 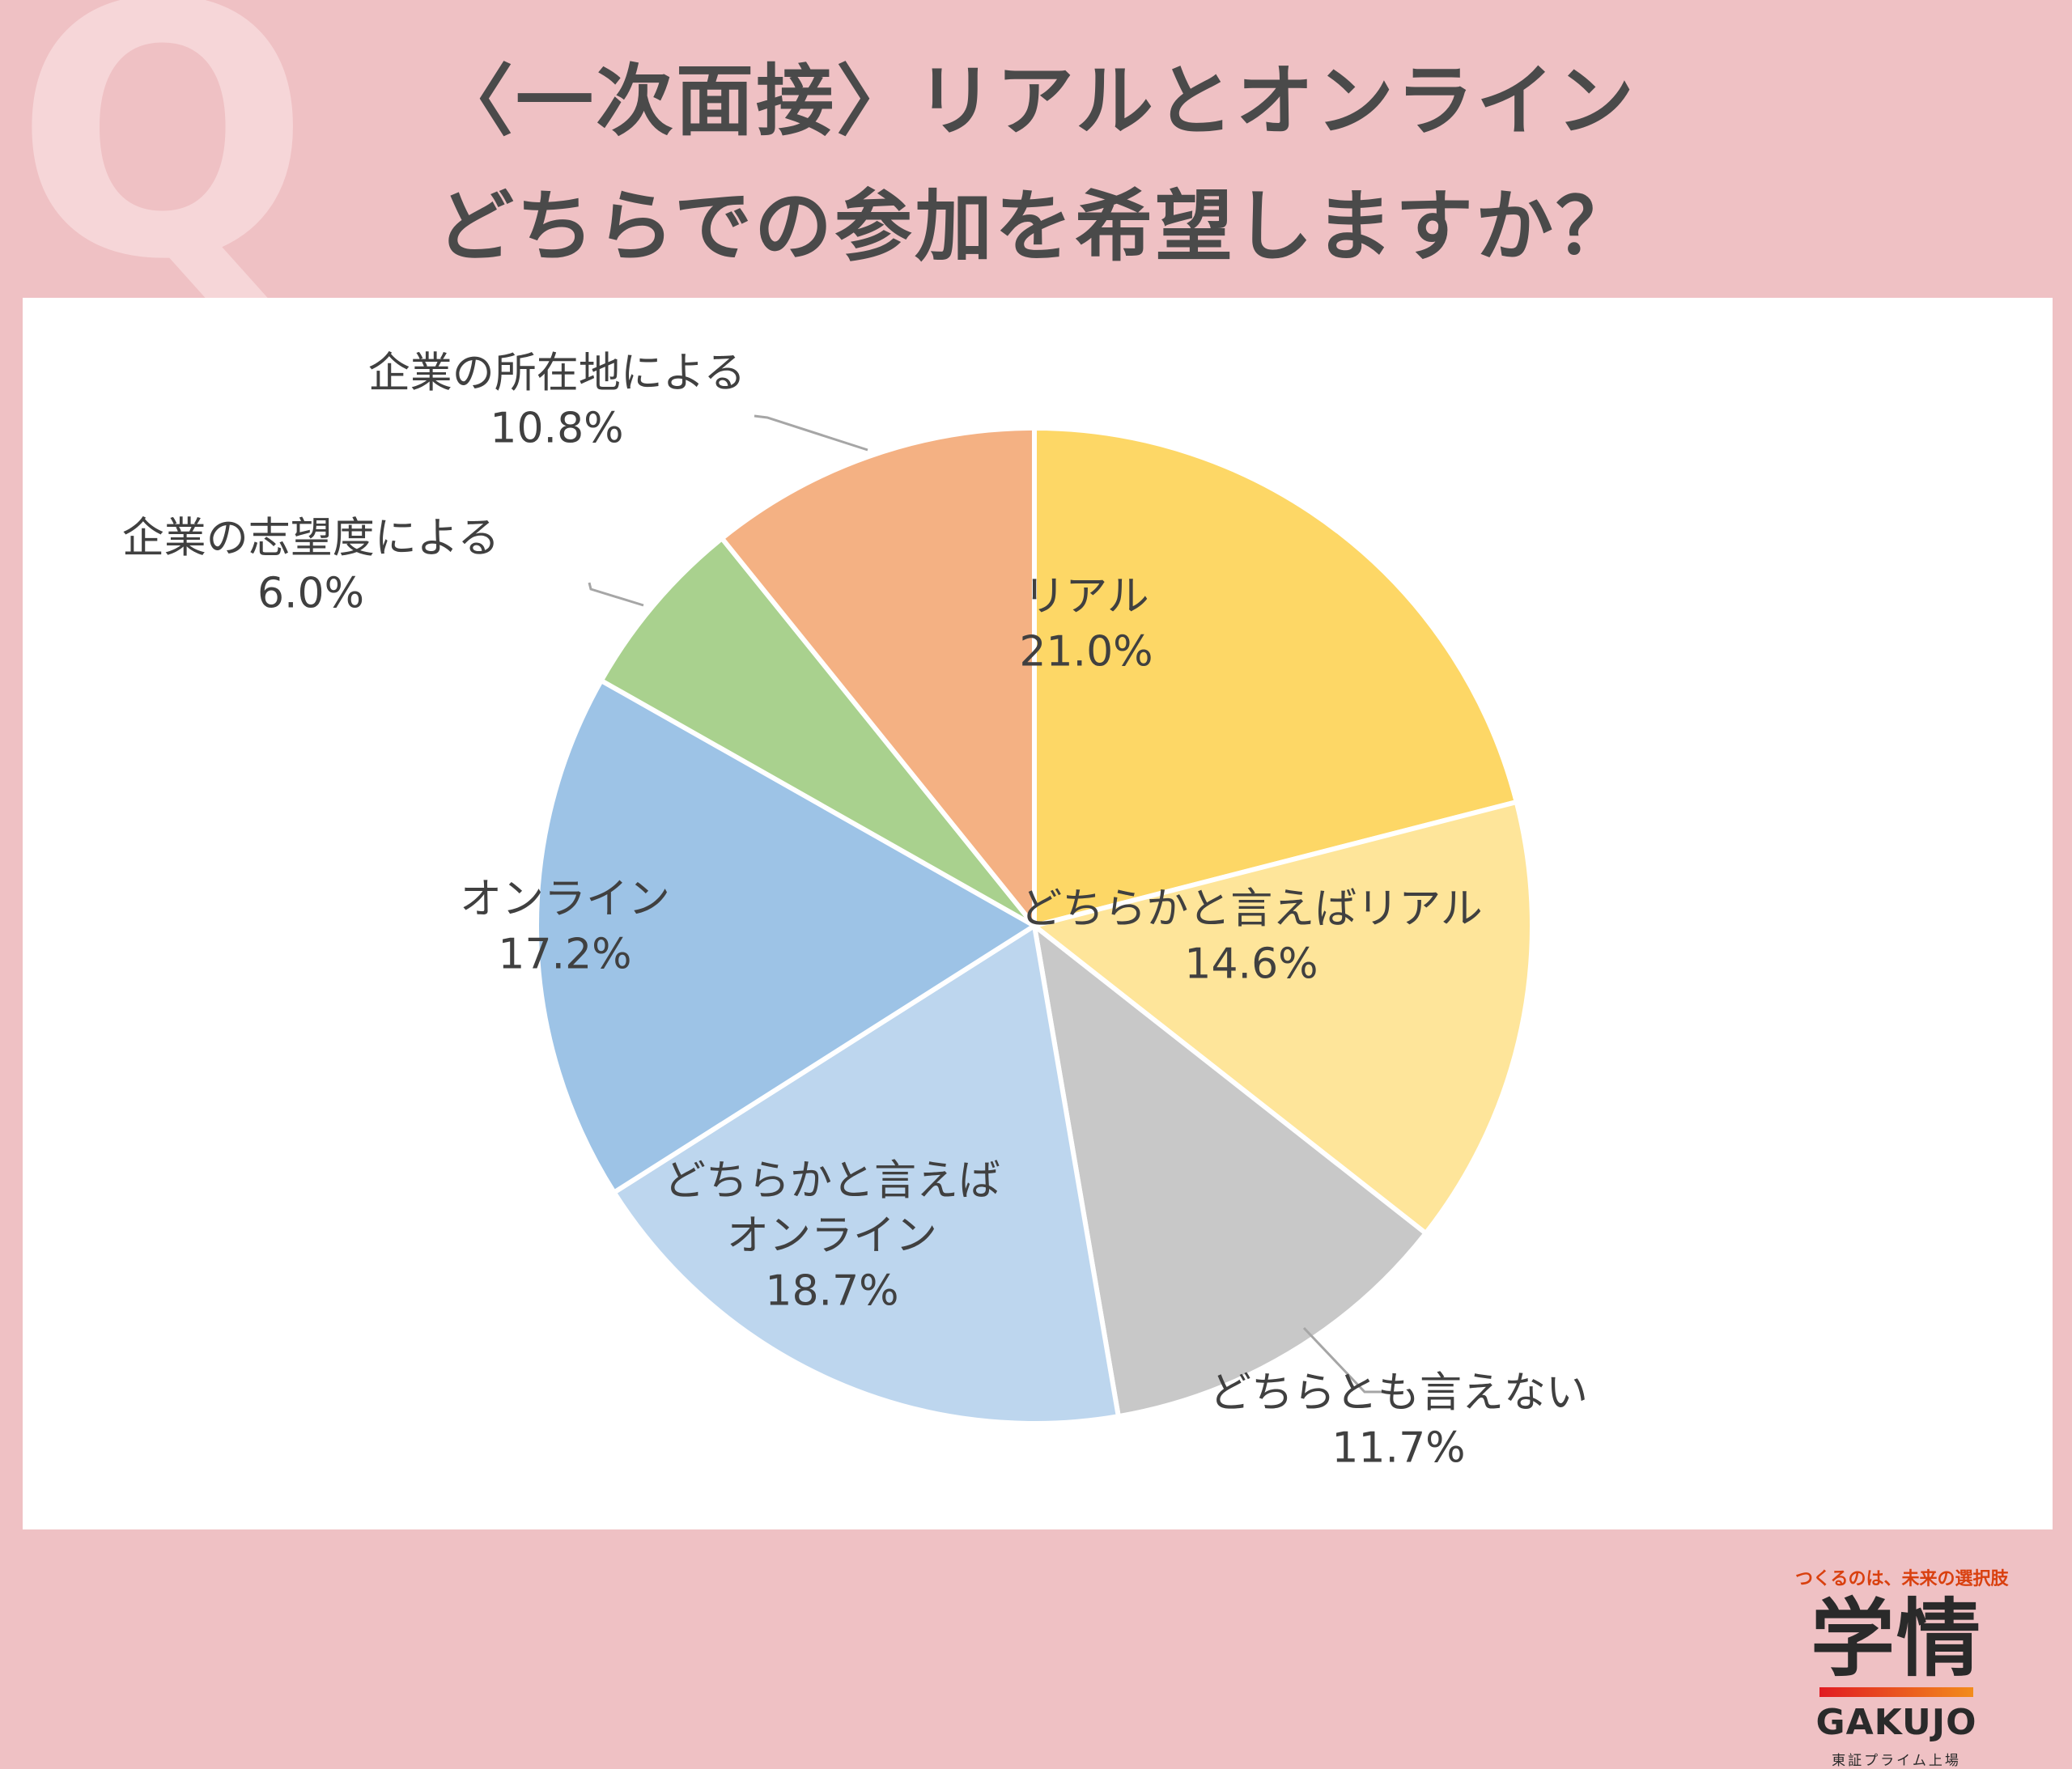 I want to click on slice-label: どちらとも言えない, so click(x=1398, y=1394).